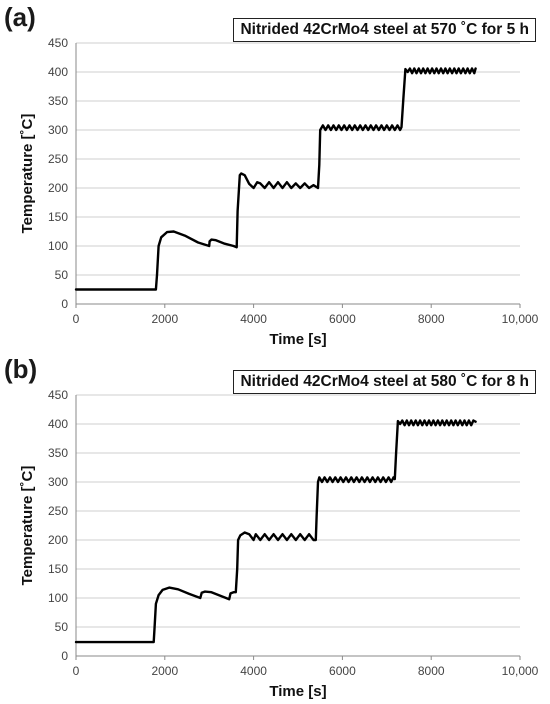 Image resolution: width=550 pixels, height=704 pixels. Describe the element at coordinates (384, 30) in the screenshot. I see `chart-title: Nitrided 42CrMo4 steel at 570 ˚C for 5 h` at that location.